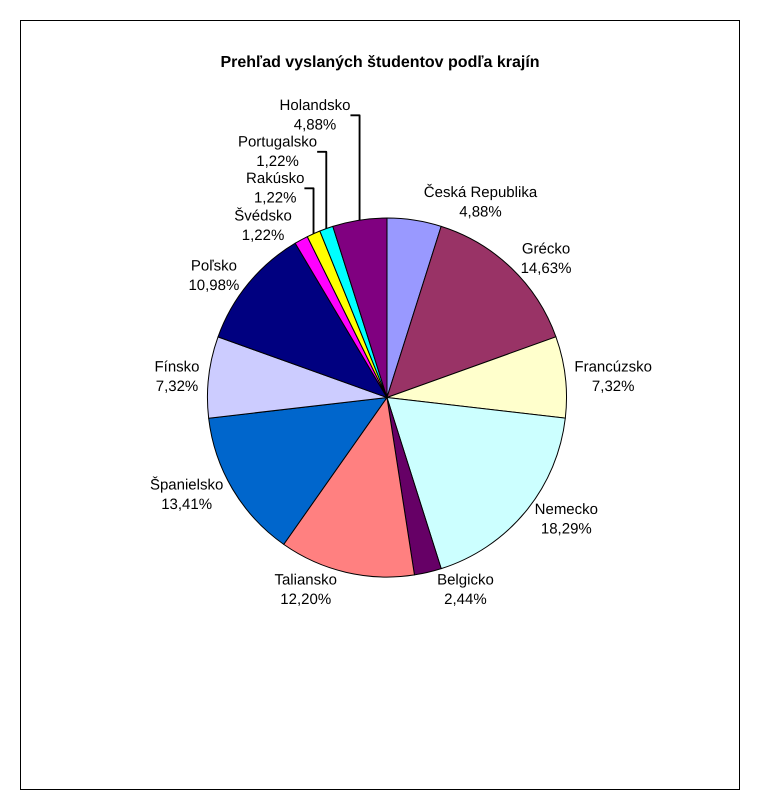 Image resolution: width=762 pixels, height=809 pixels. I want to click on slice-label: Poľsko, so click(213, 266).